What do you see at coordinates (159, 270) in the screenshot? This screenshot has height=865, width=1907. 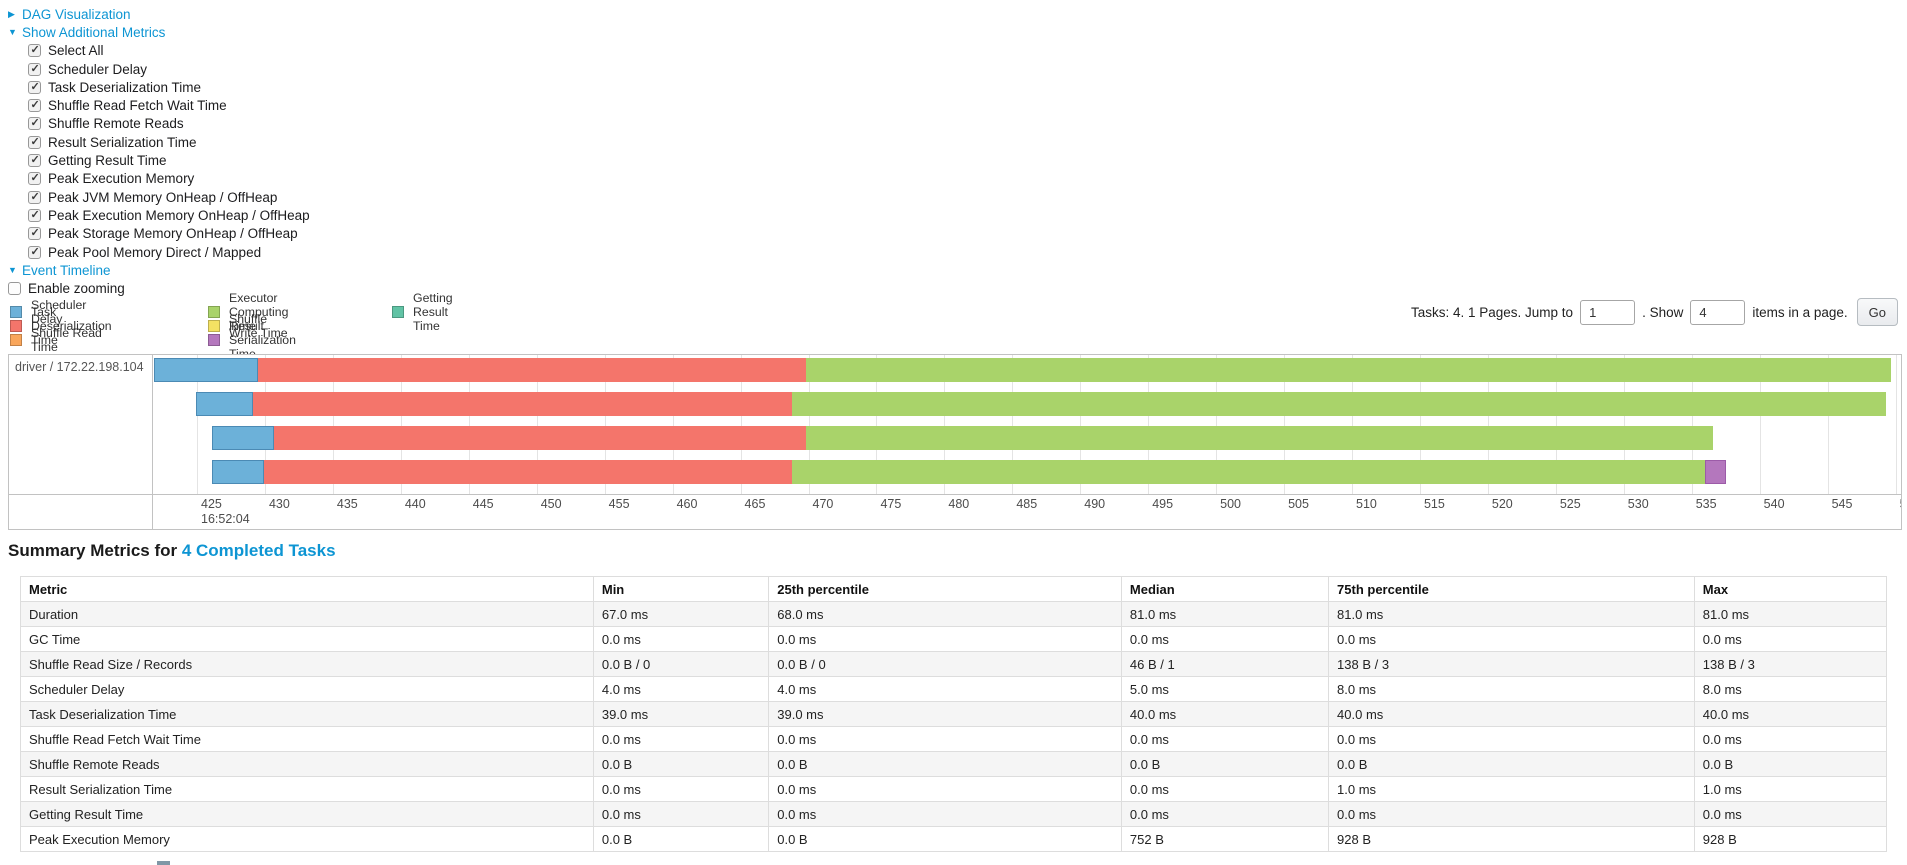 I see `event-timeline-toggle: ▼ Event Timeline` at bounding box center [159, 270].